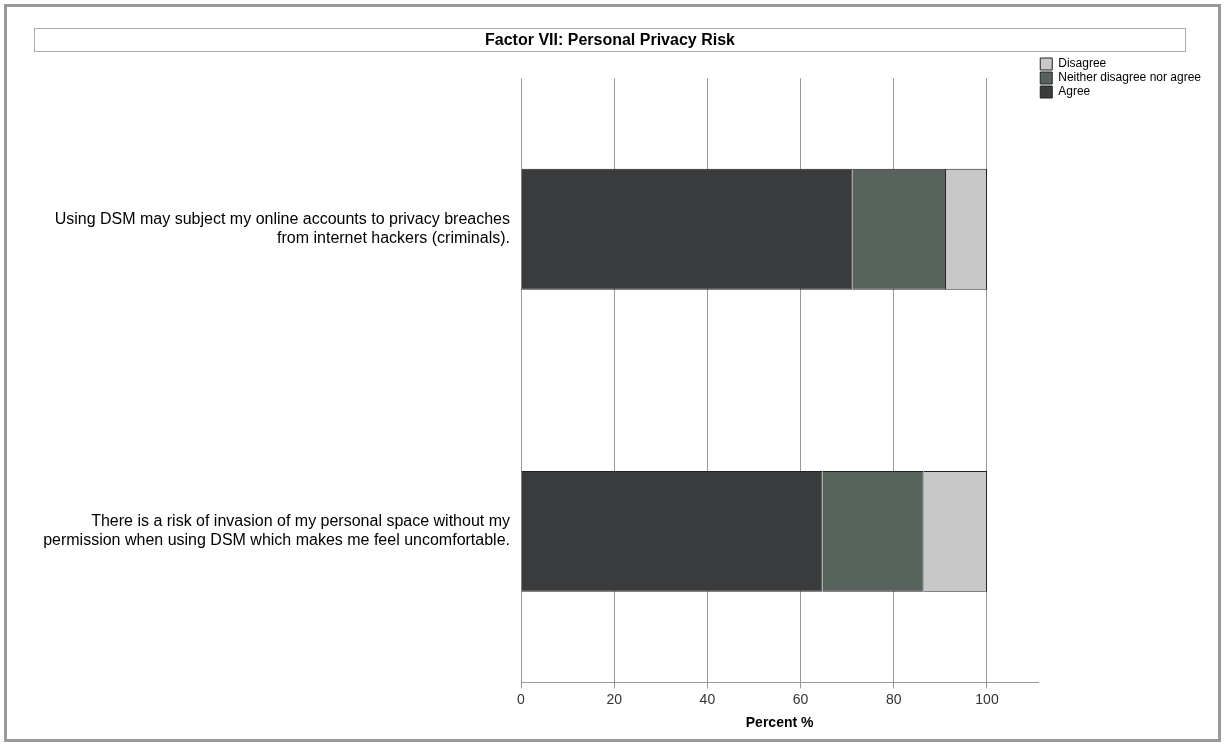 The width and height of the screenshot is (1225, 746). I want to click on chart-title: Factor VII: Personal Privacy Risk, so click(610, 40).